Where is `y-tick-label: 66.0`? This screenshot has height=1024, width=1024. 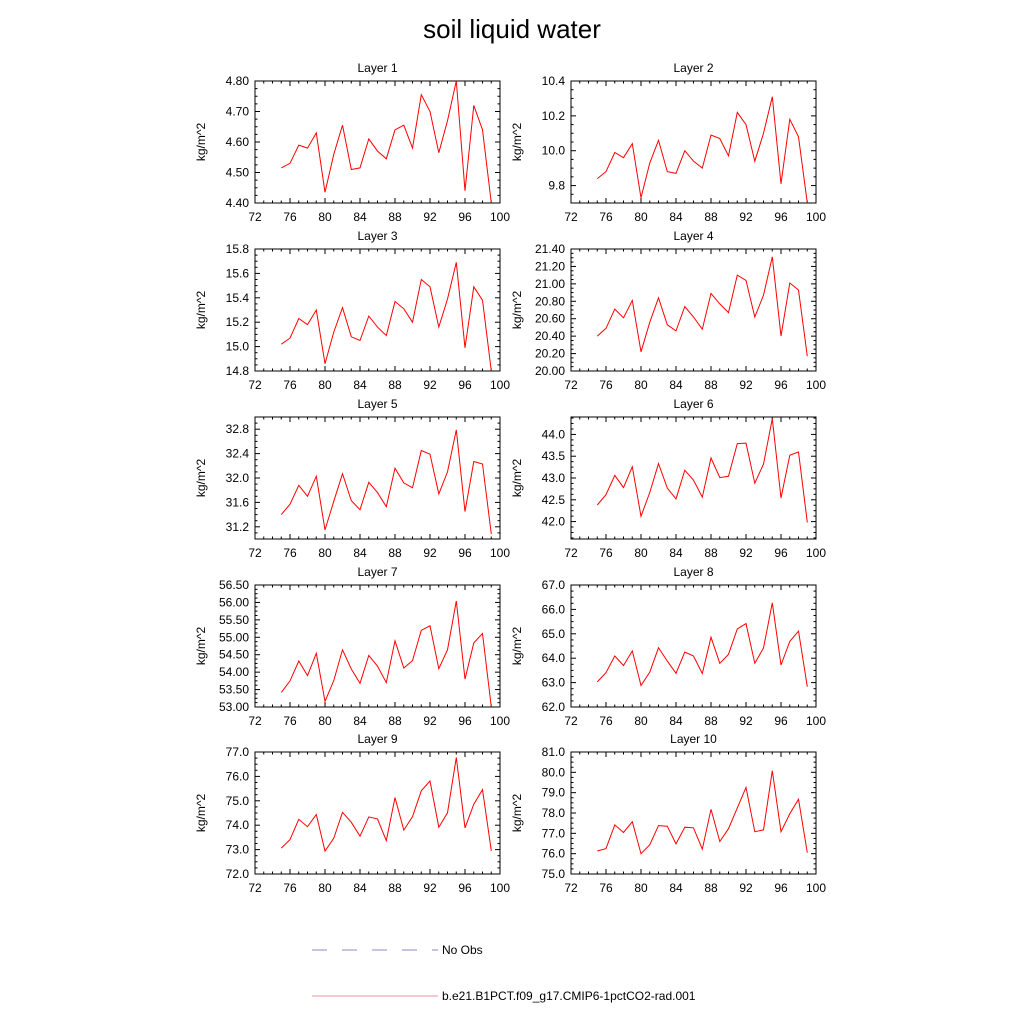
y-tick-label: 66.0 is located at coordinates (554, 609).